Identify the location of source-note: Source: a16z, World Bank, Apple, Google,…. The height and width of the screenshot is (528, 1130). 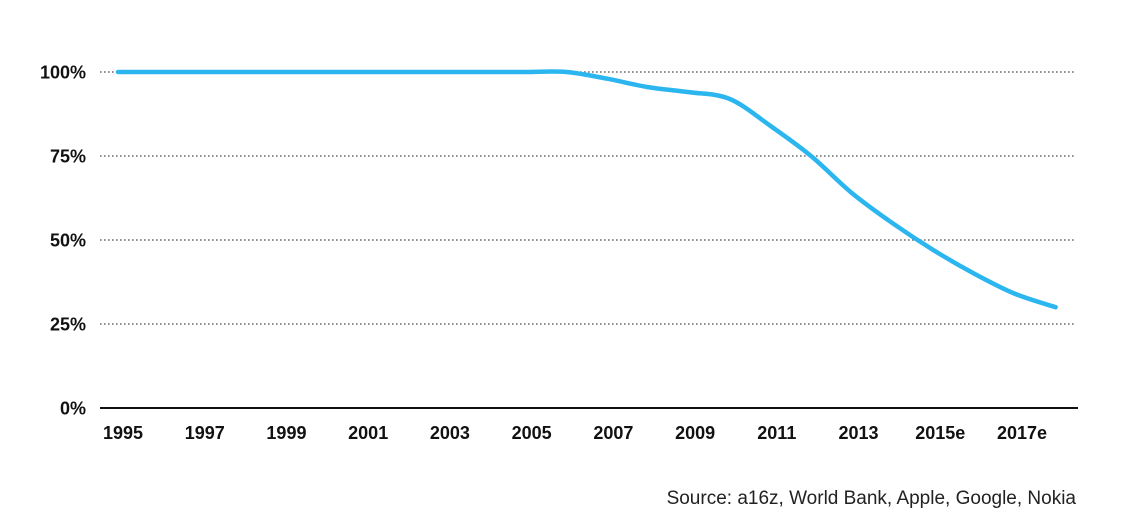
(871, 498).